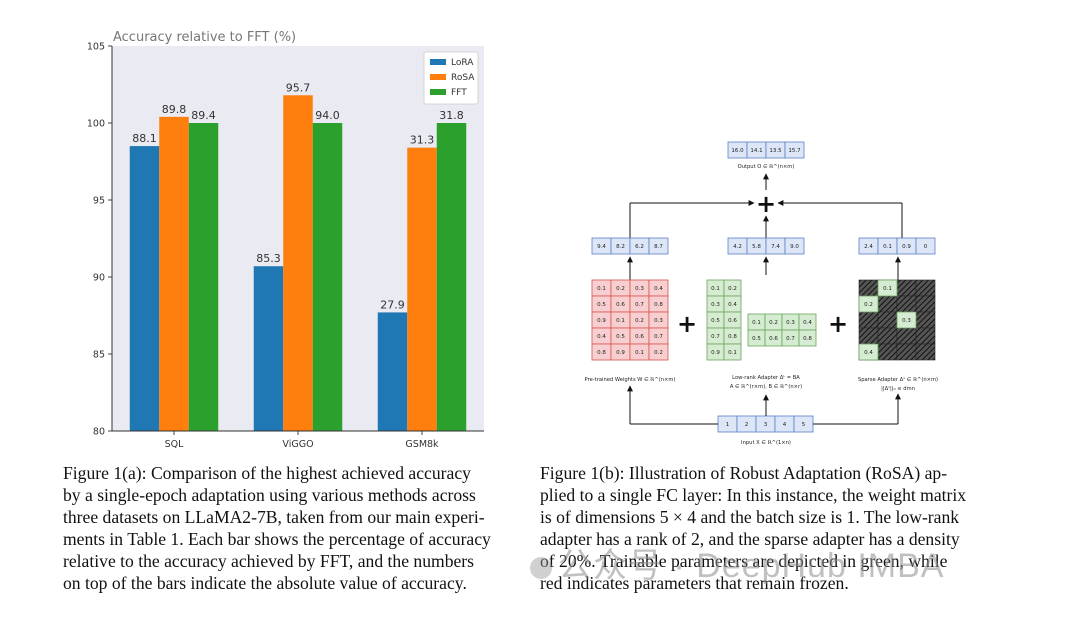 The image size is (1080, 620). Describe the element at coordinates (756, 323) in the screenshot. I see `lowrank-b-value: 0.1` at that location.